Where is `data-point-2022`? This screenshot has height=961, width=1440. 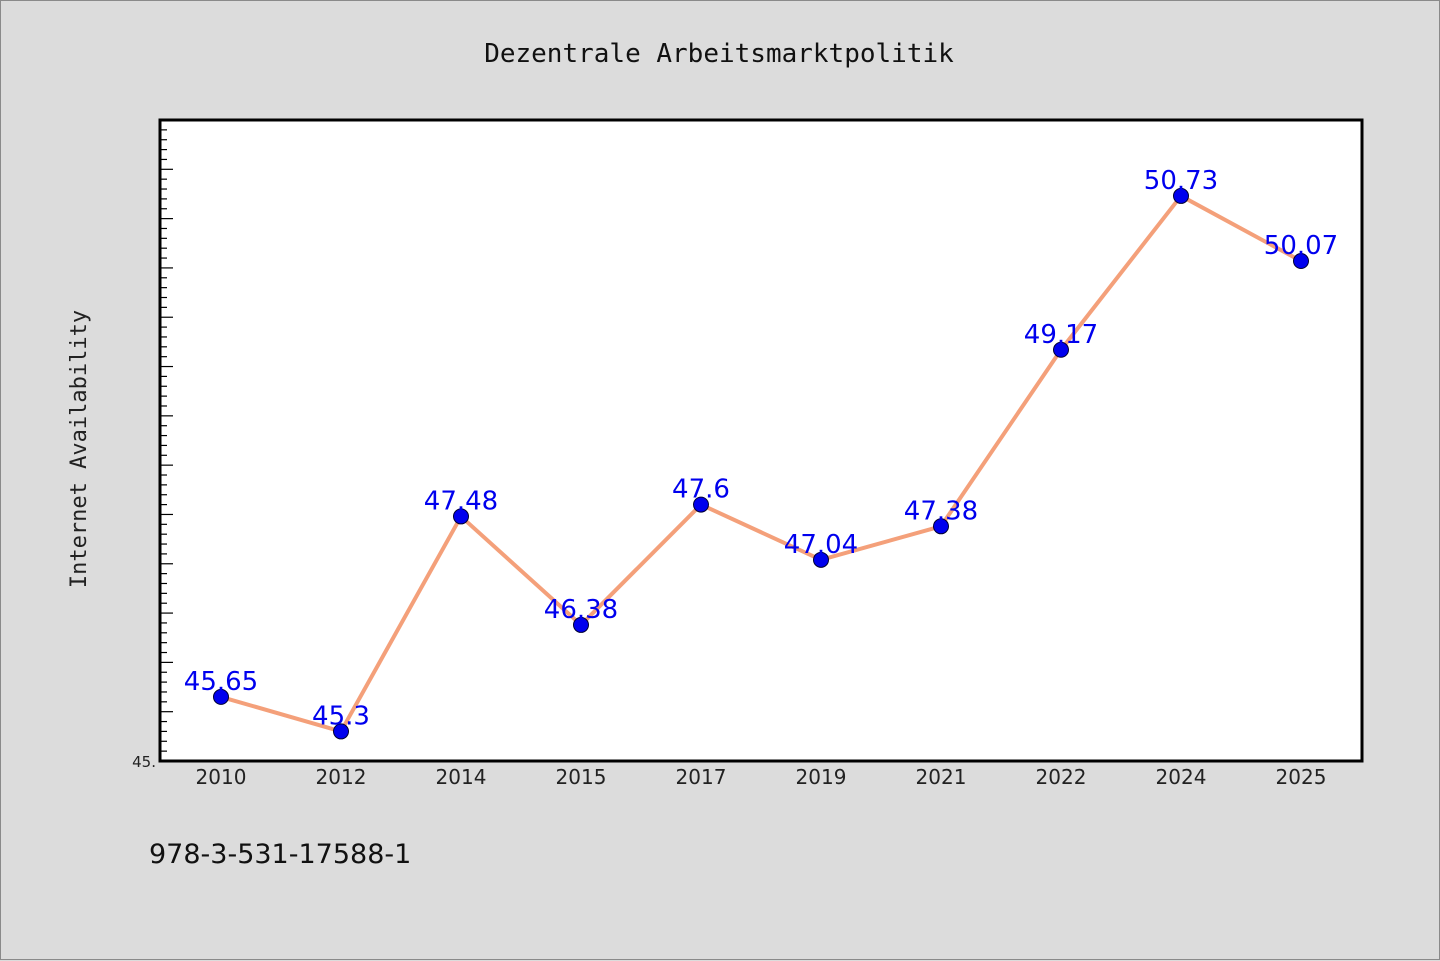 data-point-2022 is located at coordinates (1061, 349).